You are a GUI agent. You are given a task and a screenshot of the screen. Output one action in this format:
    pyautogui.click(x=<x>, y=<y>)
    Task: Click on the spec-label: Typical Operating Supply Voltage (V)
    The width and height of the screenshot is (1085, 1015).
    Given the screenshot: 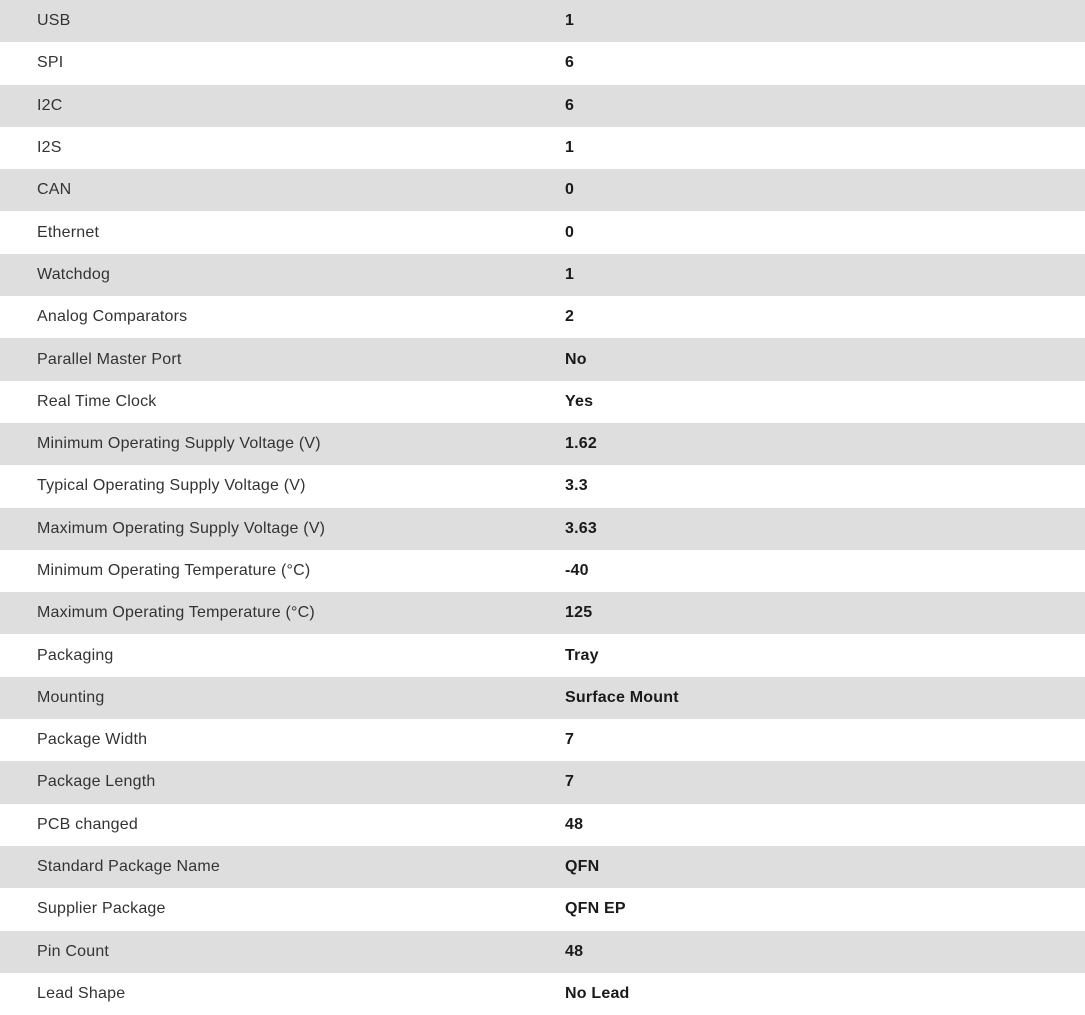 What is the action you would take?
    pyautogui.click(x=171, y=486)
    